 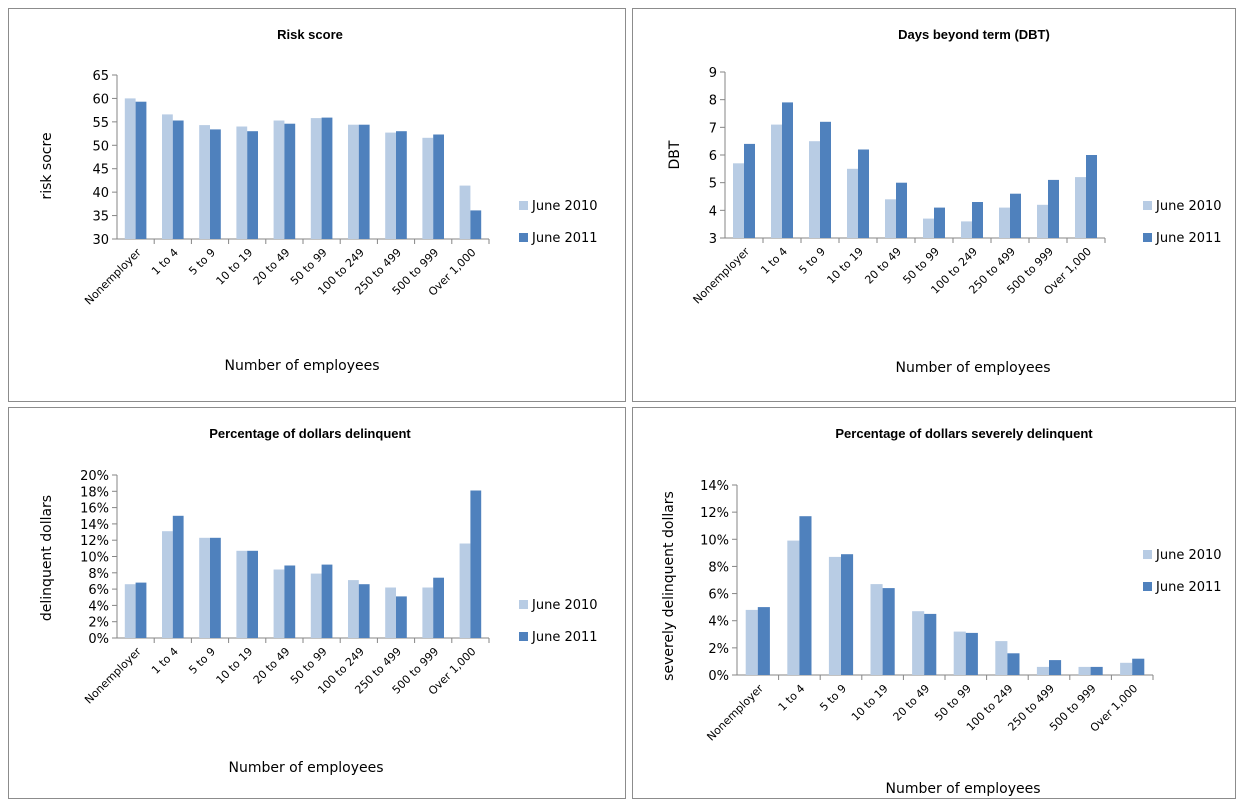 I want to click on y-tick-label: 3, so click(x=713, y=239).